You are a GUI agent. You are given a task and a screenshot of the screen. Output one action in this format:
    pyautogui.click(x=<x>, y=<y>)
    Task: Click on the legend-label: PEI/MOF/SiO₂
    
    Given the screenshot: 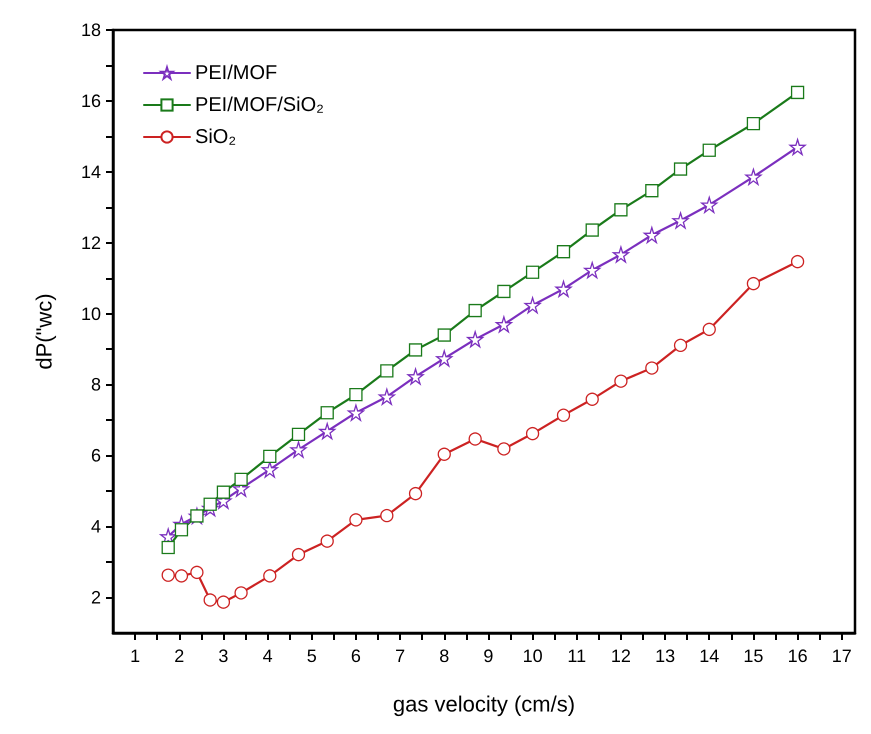 What is the action you would take?
    pyautogui.click(x=259, y=105)
    